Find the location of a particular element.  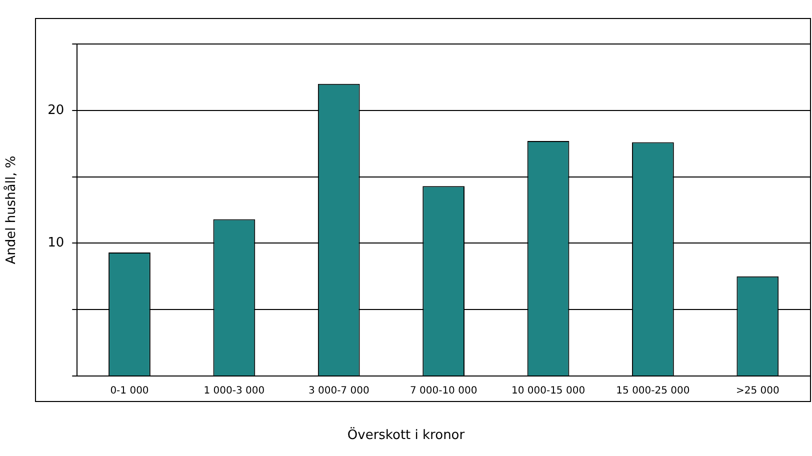

y-axis-title: Andel hushåll, % is located at coordinates (11, 210).